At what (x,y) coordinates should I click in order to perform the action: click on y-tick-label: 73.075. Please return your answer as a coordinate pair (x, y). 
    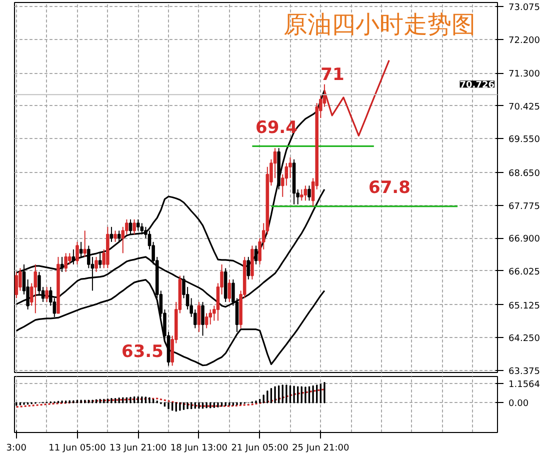
    Looking at the image, I should click on (524, 7).